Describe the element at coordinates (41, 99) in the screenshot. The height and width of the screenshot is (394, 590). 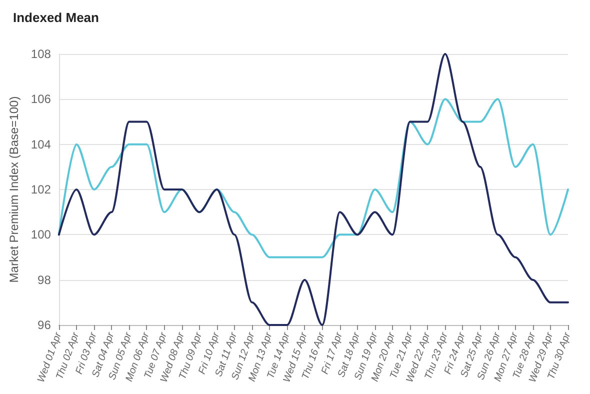
I see `y-tick-label: 106` at that location.